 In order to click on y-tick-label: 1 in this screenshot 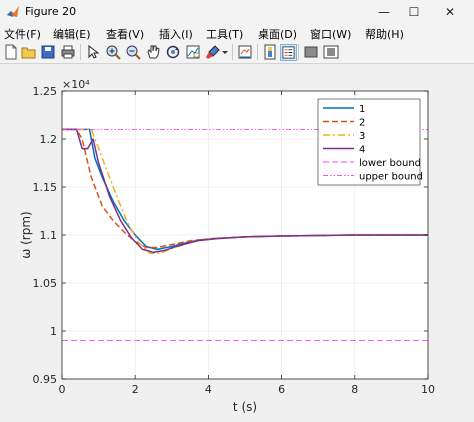, I will do `click(53, 331)`.